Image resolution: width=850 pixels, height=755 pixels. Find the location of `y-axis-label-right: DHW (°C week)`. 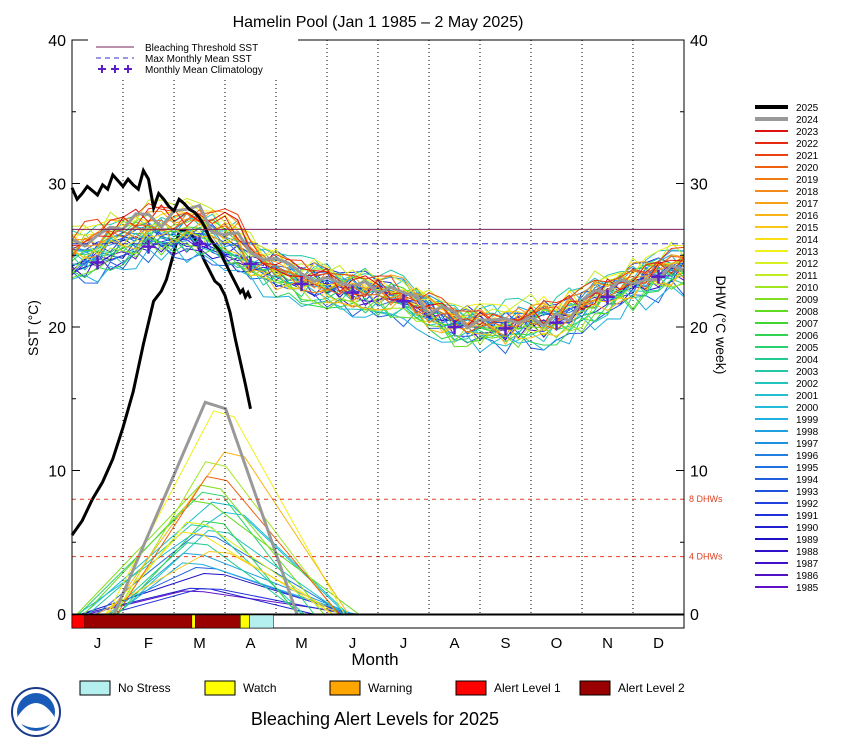

y-axis-label-right: DHW (°C week) is located at coordinates (721, 325).